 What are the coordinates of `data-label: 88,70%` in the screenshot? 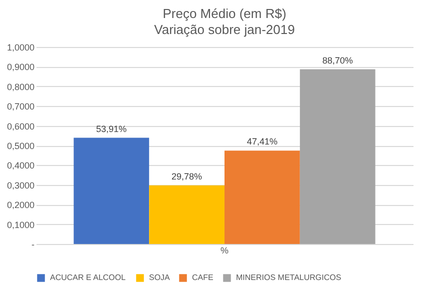 It's located at (337, 60).